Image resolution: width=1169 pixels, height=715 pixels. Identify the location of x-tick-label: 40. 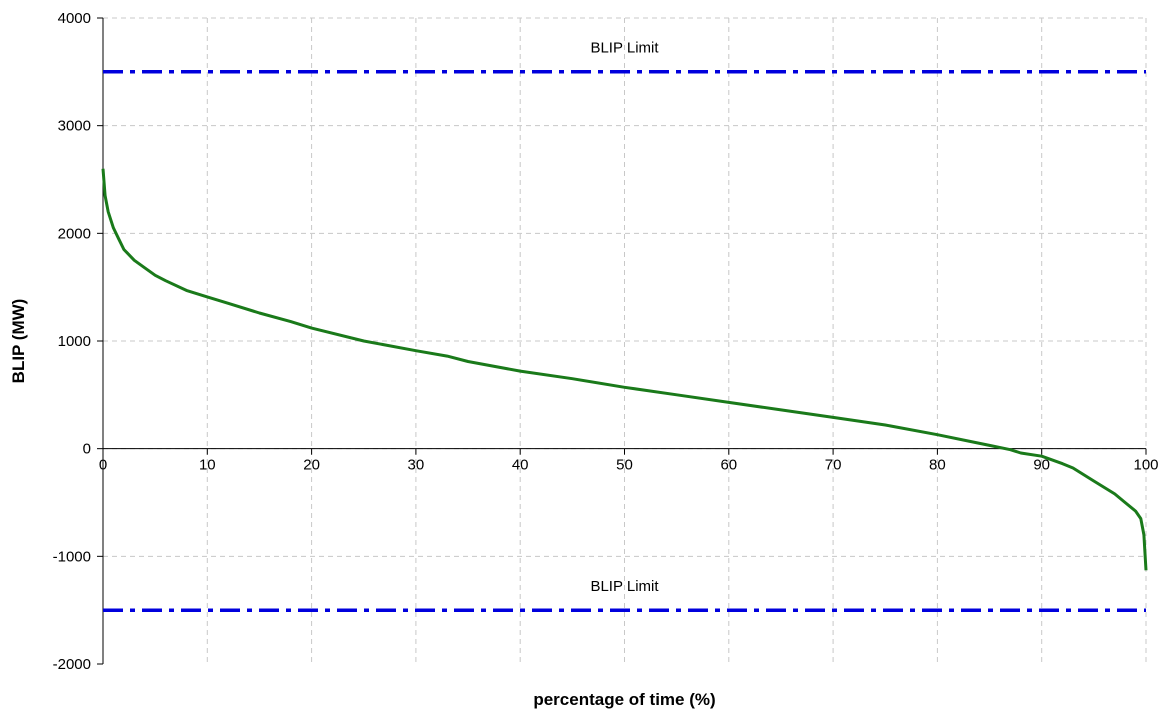
(520, 465).